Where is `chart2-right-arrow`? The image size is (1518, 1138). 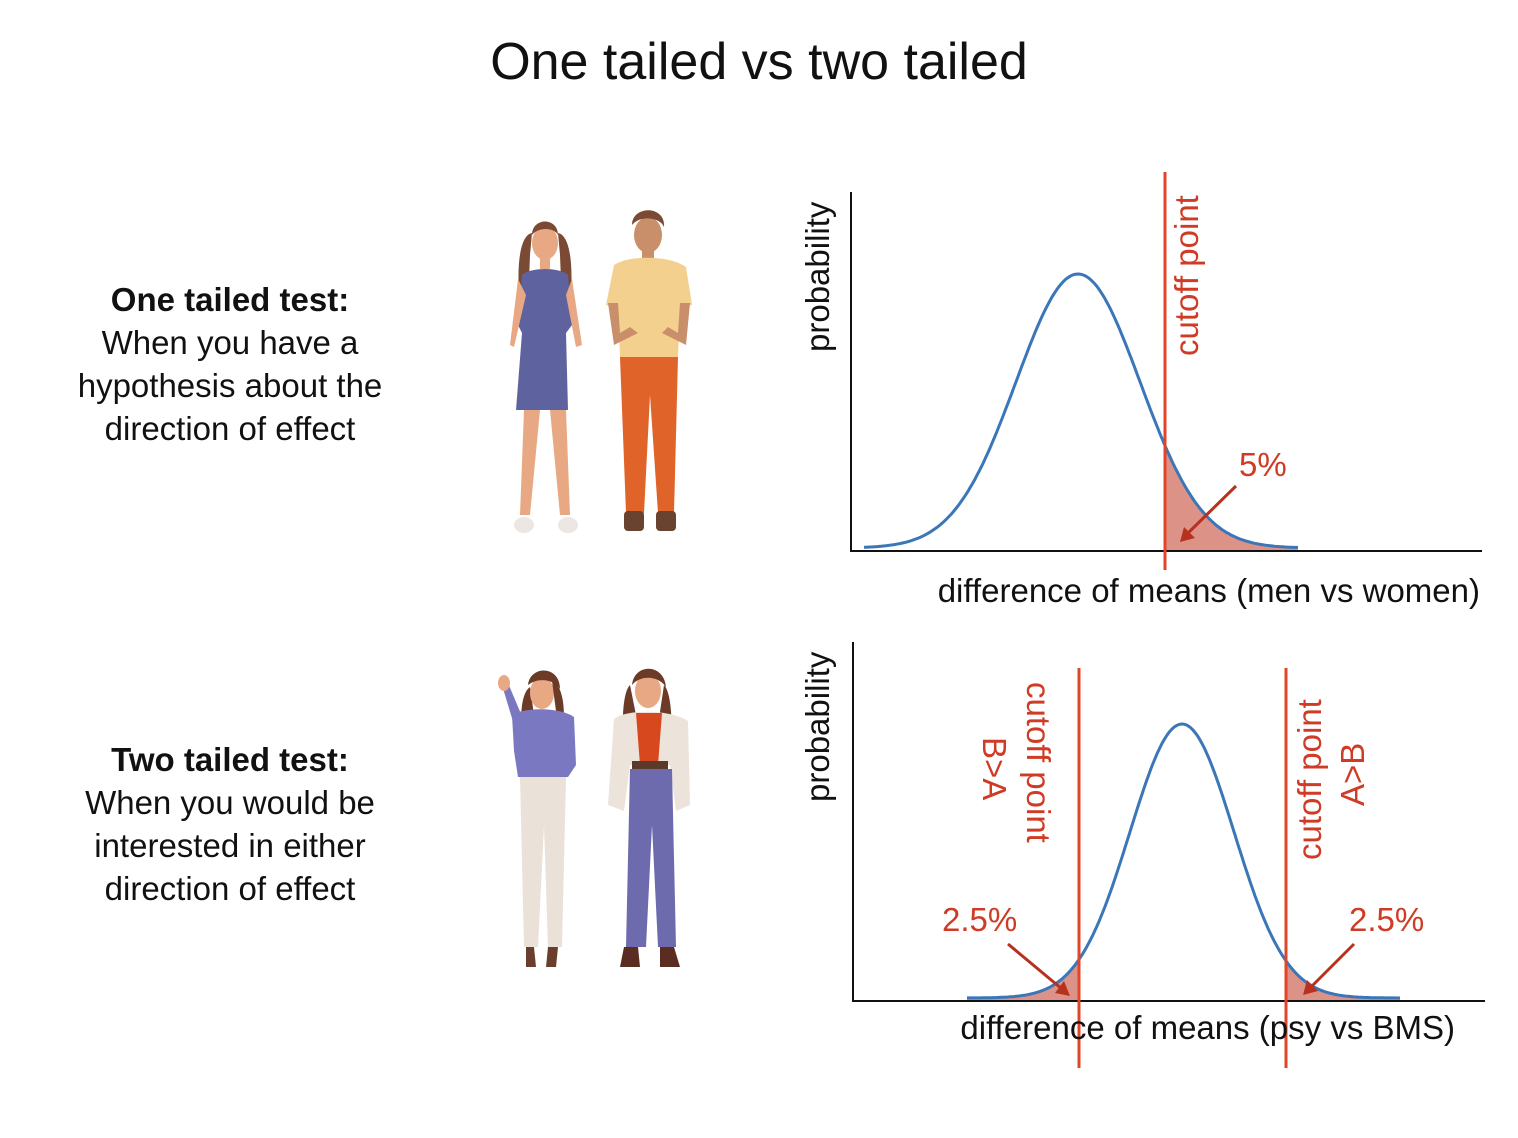 chart2-right-arrow is located at coordinates (1332, 966).